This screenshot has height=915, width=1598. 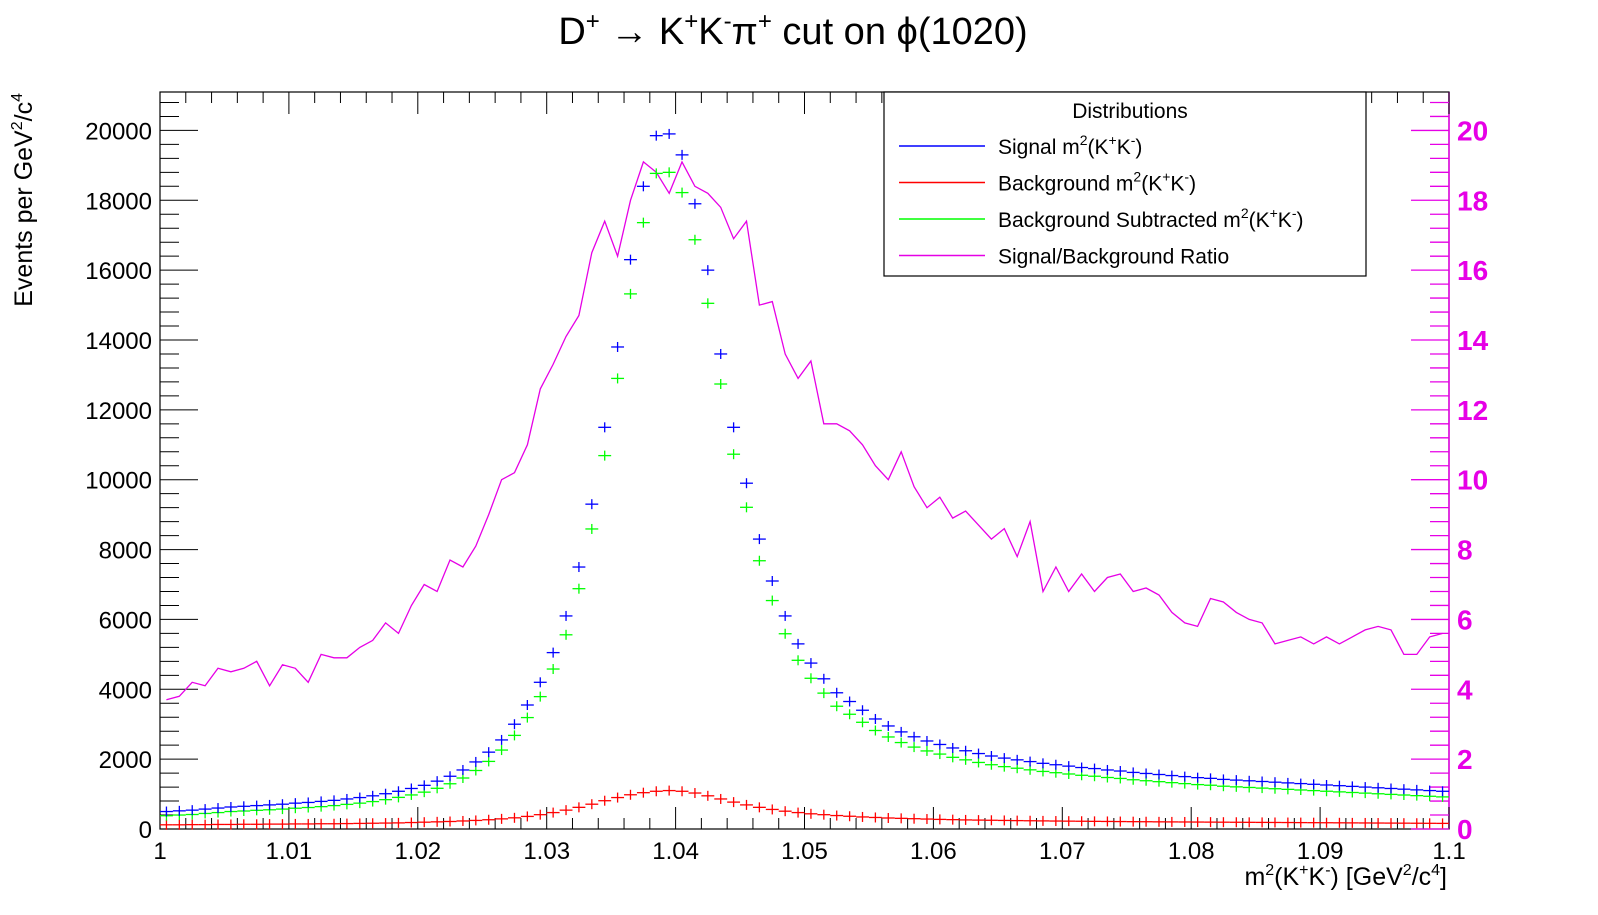 I want to click on y-tick-label: 14000, so click(x=118, y=341).